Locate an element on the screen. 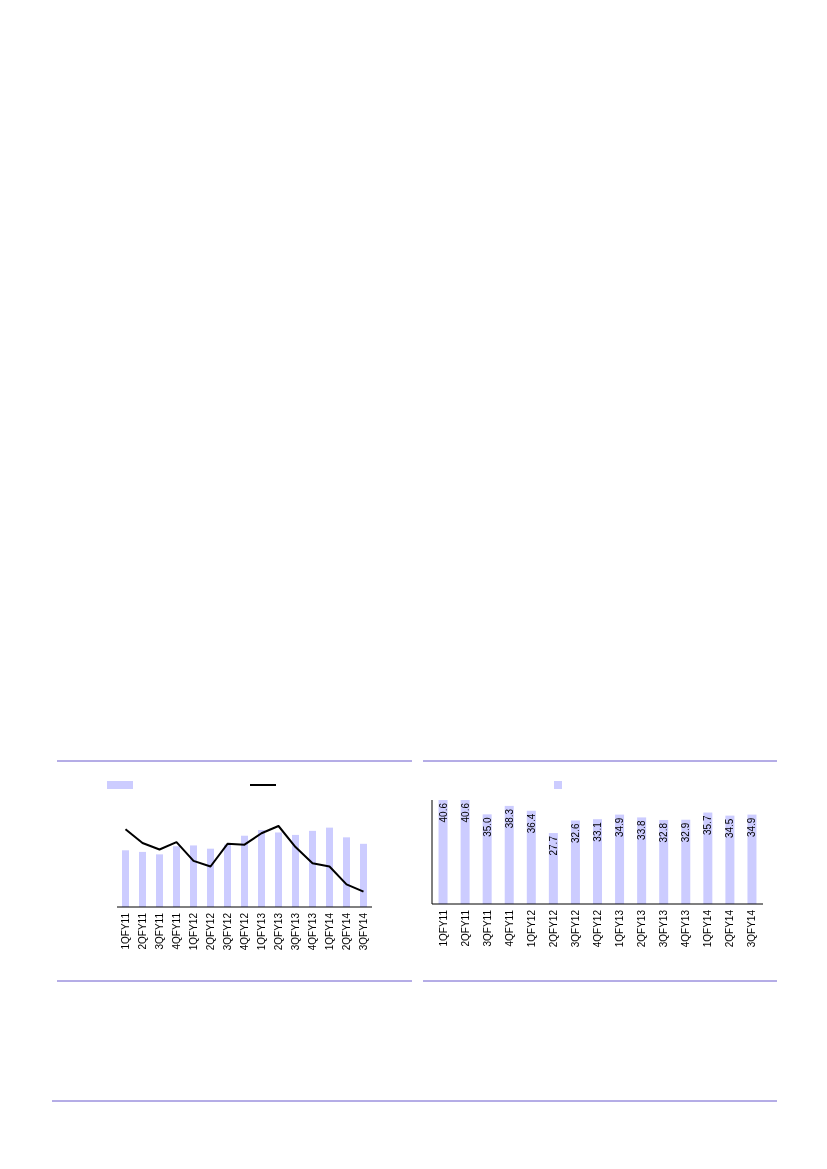  data-label: 35.7 is located at coordinates (708, 825).